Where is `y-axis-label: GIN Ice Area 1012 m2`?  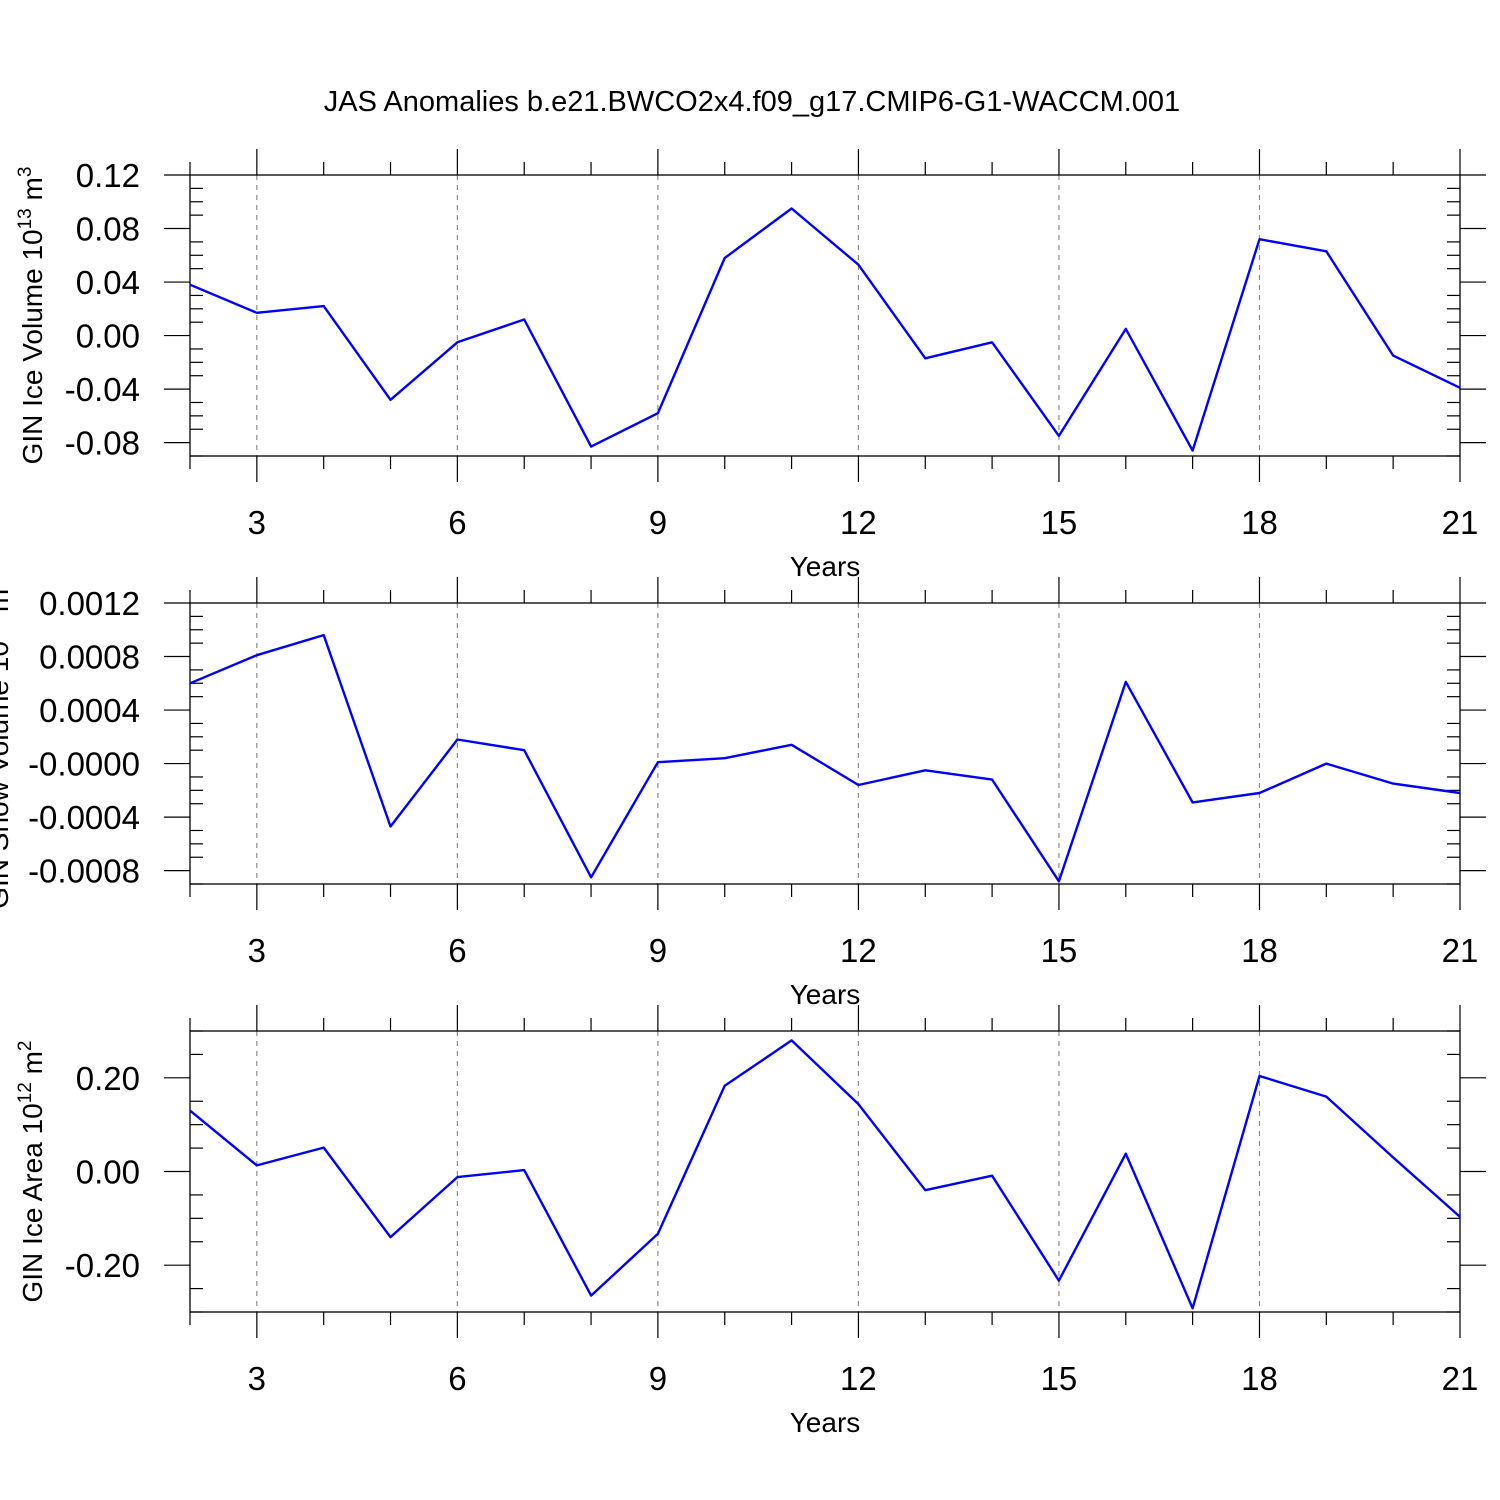 y-axis-label: GIN Ice Area 1012 m2 is located at coordinates (31, 1171).